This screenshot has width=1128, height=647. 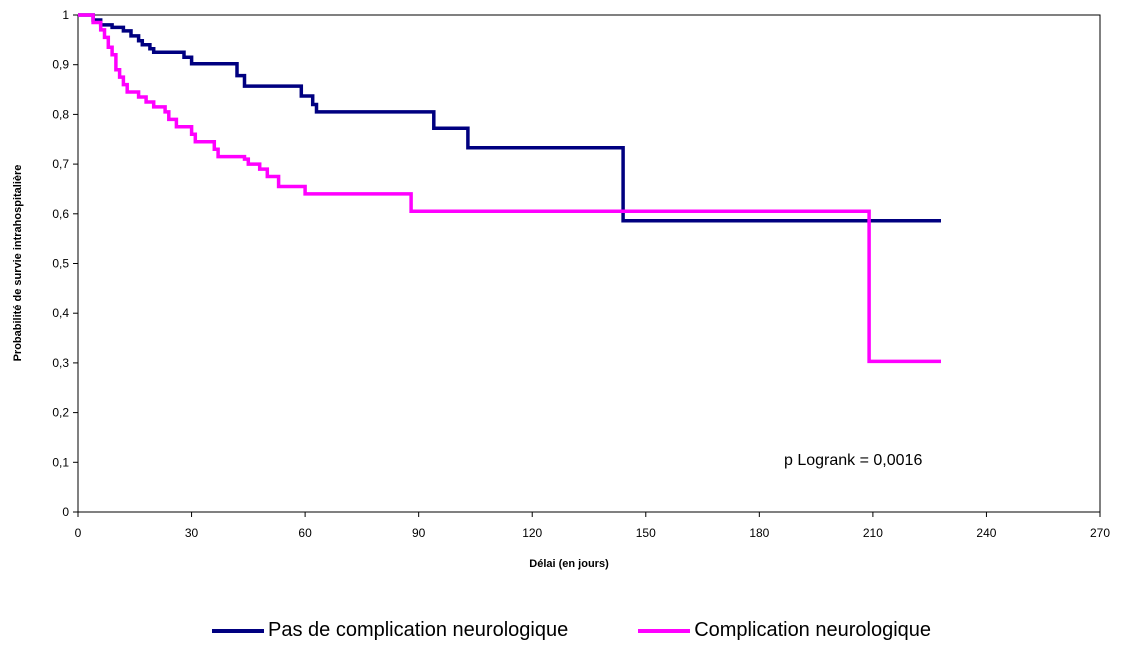 What do you see at coordinates (646, 533) in the screenshot?
I see `x-tick-label: 150` at bounding box center [646, 533].